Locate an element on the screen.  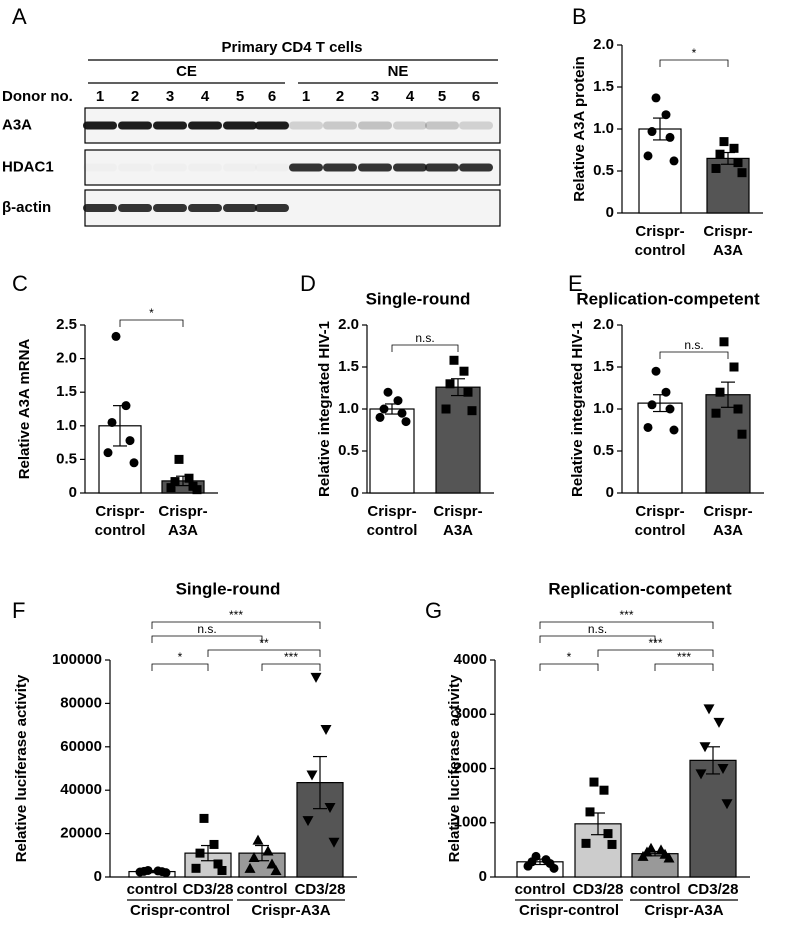
condition-label: CE is located at coordinates (186, 71).